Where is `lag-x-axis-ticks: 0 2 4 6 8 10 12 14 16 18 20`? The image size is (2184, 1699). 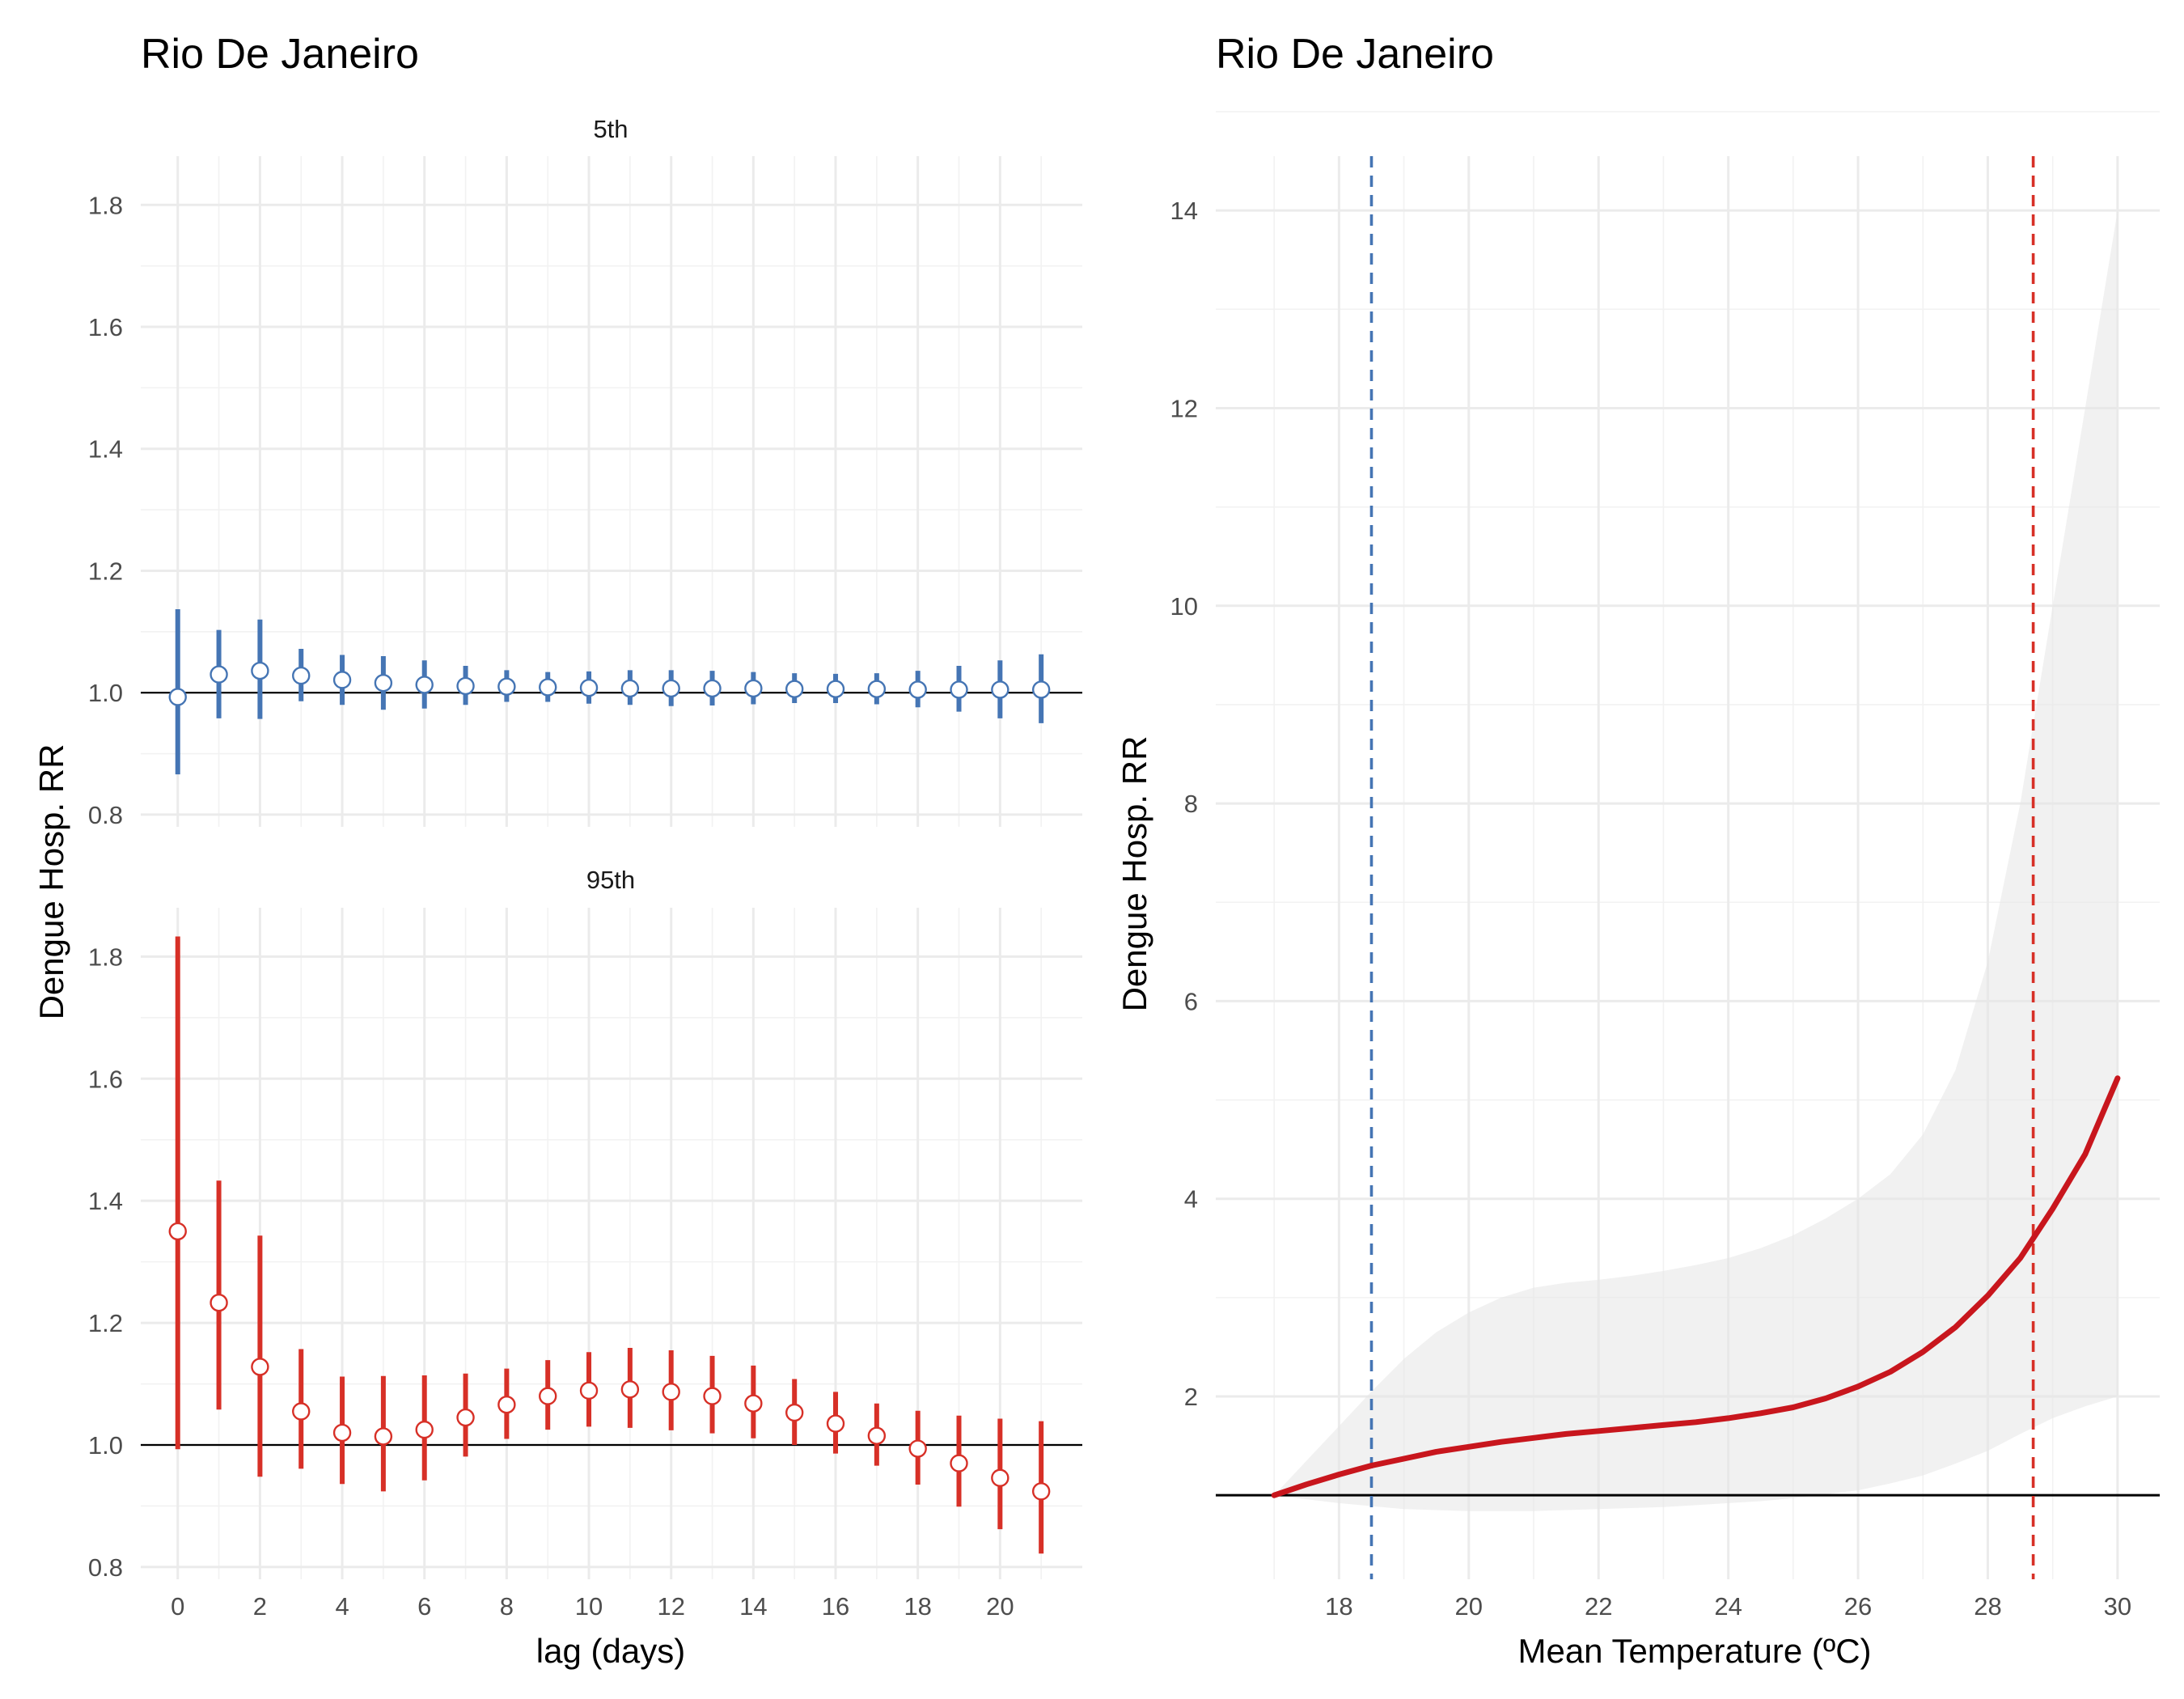 lag-x-axis-ticks: 0 2 4 6 8 10 12 14 16 18 20 is located at coordinates (592, 1606).